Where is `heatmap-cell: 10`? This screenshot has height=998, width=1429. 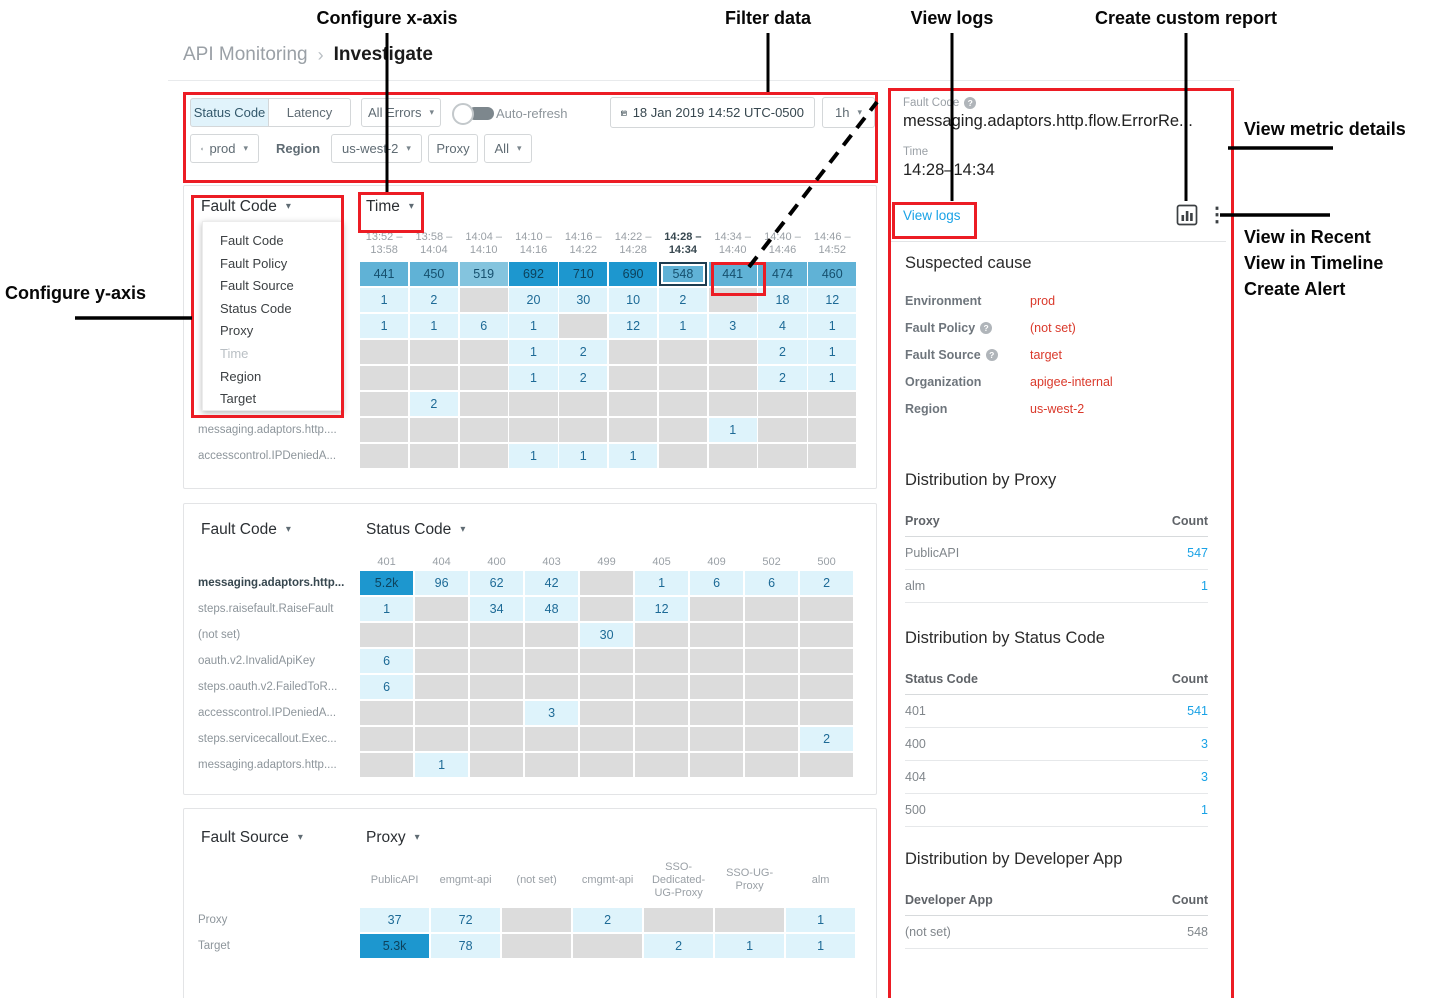 heatmap-cell: 10 is located at coordinates (633, 300).